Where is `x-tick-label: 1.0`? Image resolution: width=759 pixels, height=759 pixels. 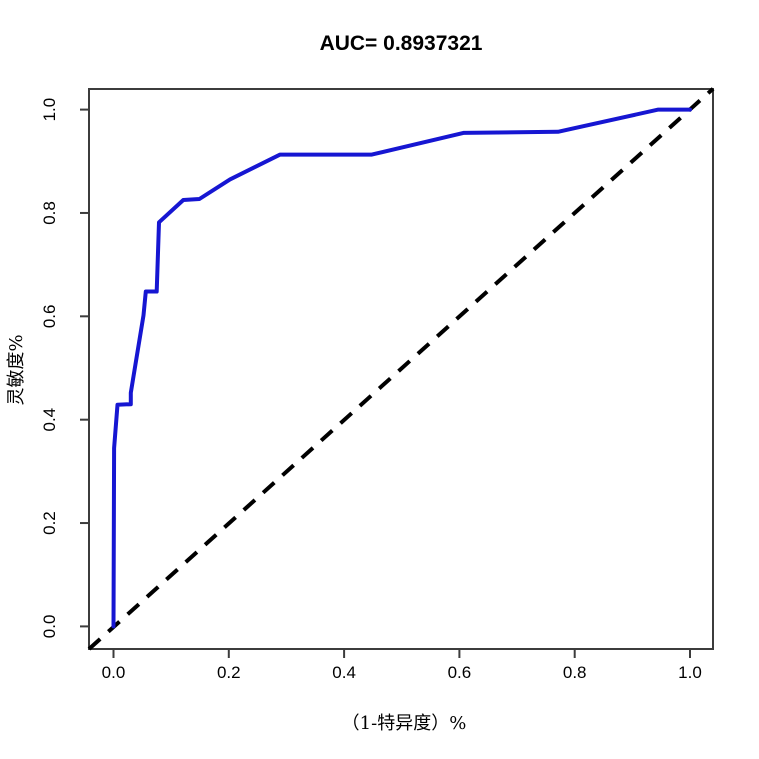 x-tick-label: 1.0 is located at coordinates (690, 672).